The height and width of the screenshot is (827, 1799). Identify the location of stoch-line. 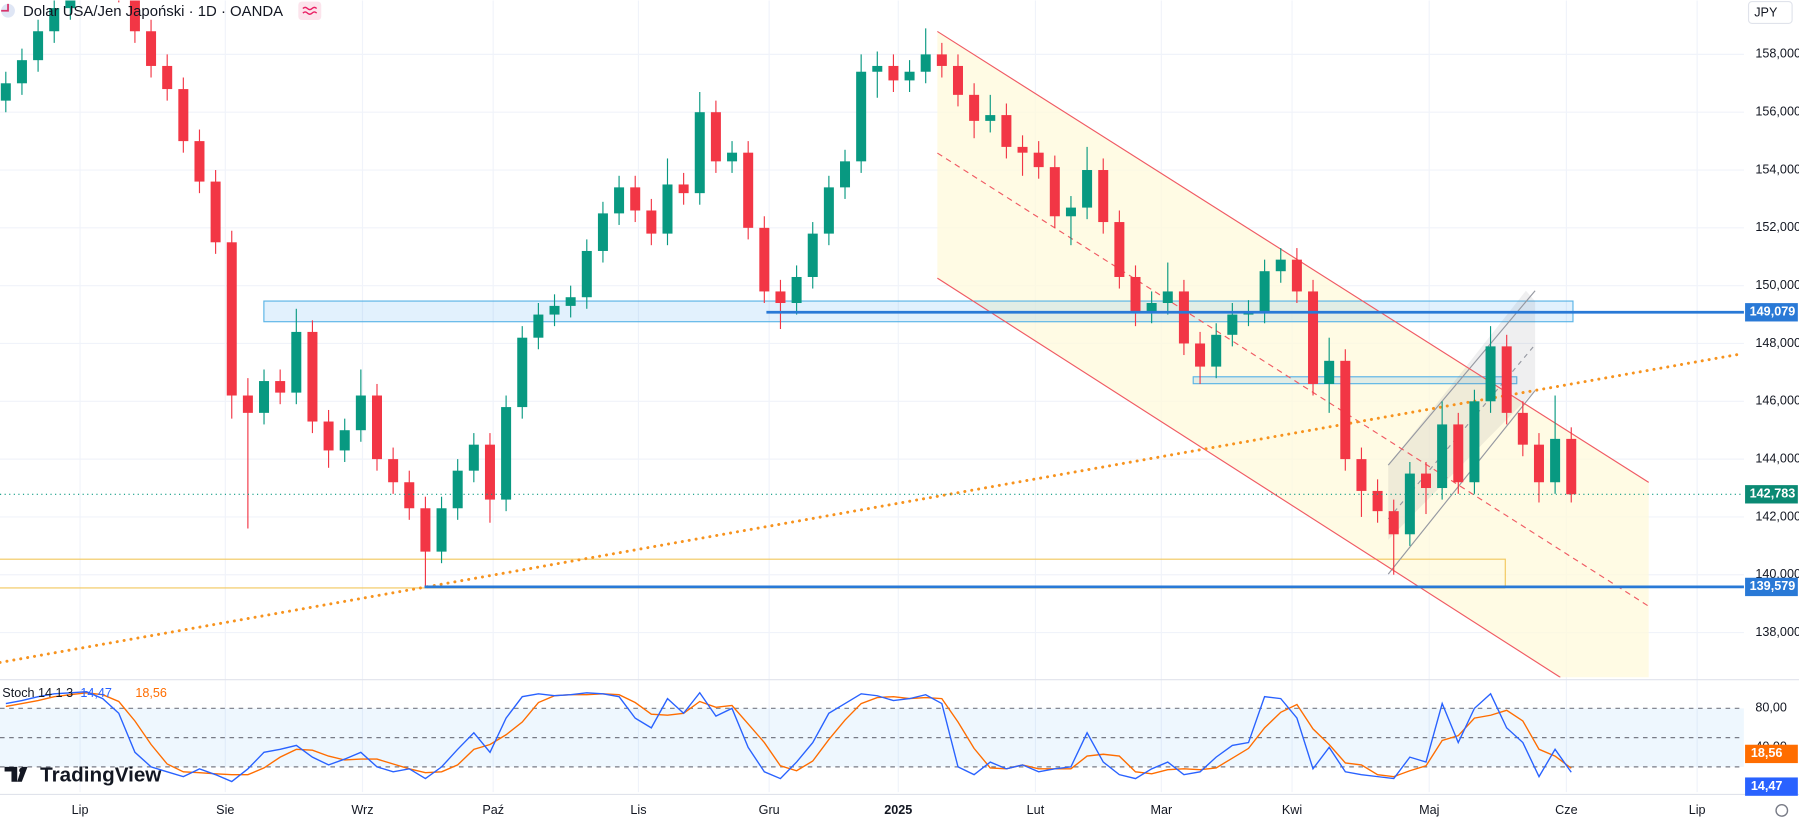
(788, 735).